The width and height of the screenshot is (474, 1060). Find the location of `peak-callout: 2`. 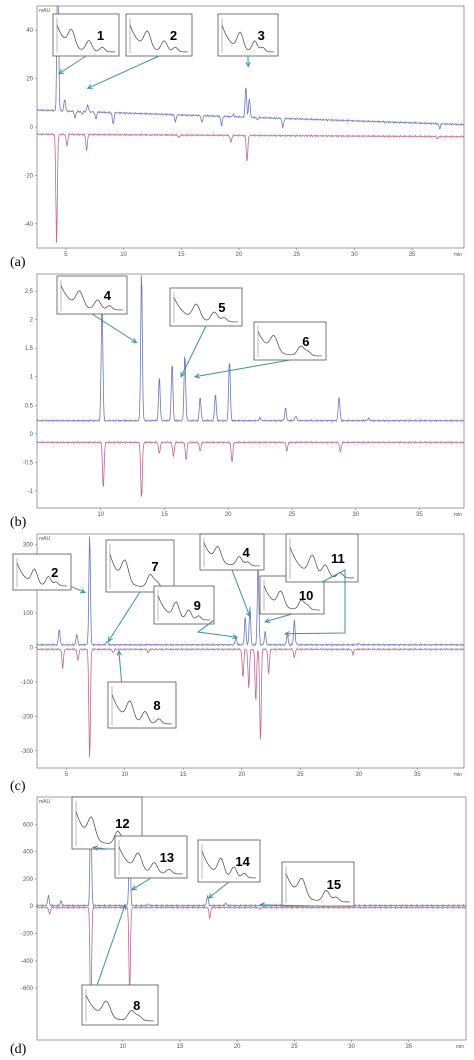

peak-callout: 2 is located at coordinates (139, 51).